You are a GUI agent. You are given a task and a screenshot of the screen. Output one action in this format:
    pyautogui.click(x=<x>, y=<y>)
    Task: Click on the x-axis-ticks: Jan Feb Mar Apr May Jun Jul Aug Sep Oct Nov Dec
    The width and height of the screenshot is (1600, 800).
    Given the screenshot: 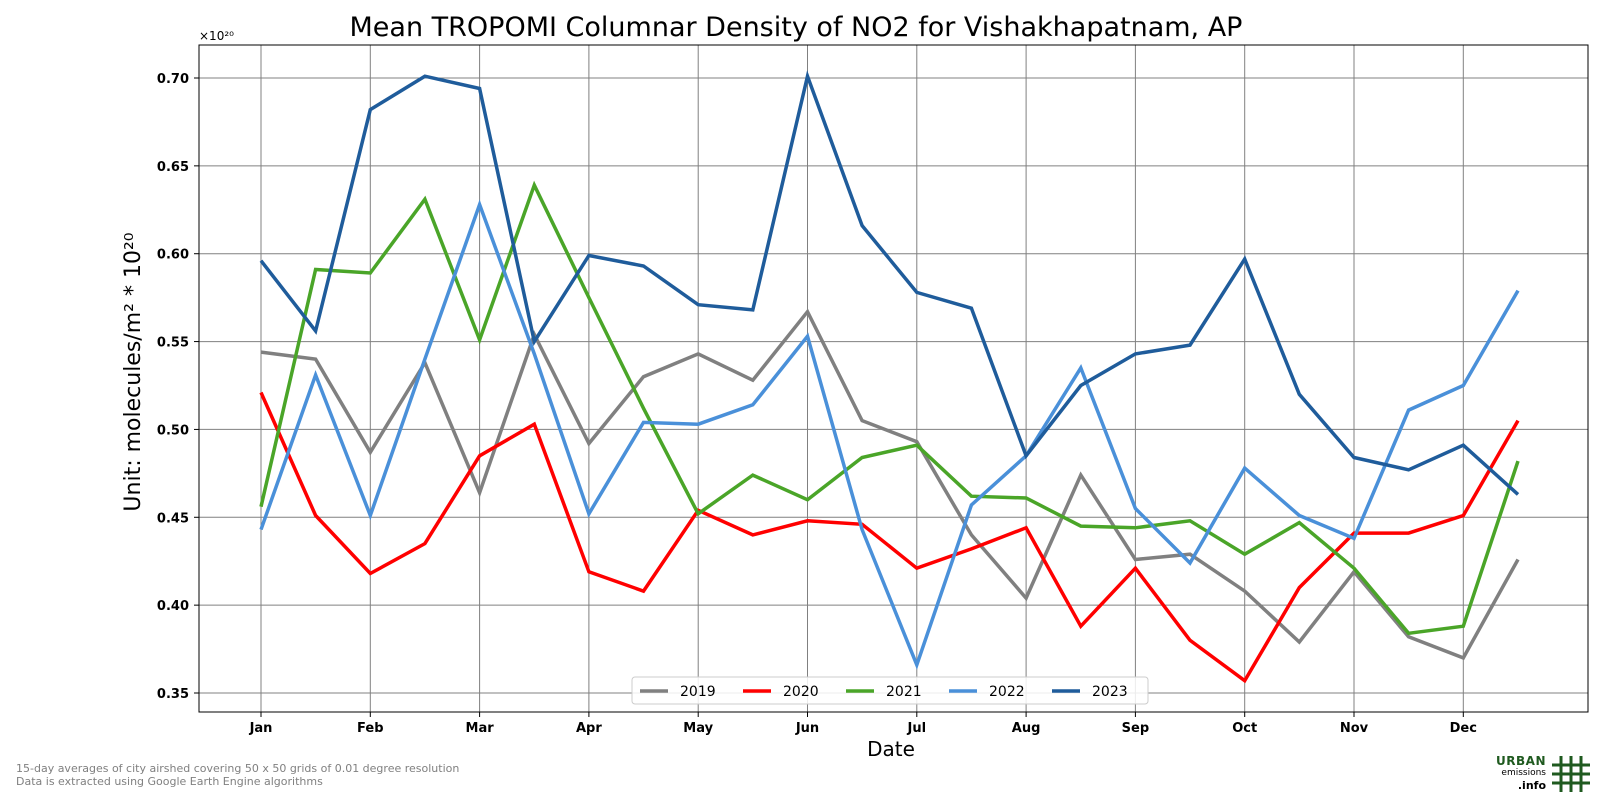 What is the action you would take?
    pyautogui.click(x=863, y=724)
    